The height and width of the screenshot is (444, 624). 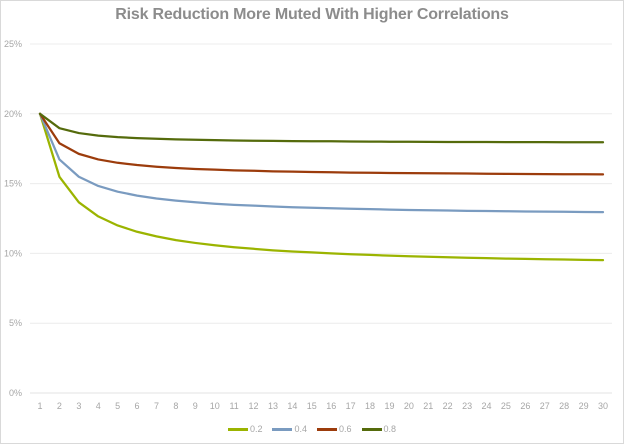 I want to click on x-tick-label: 24, so click(x=487, y=406).